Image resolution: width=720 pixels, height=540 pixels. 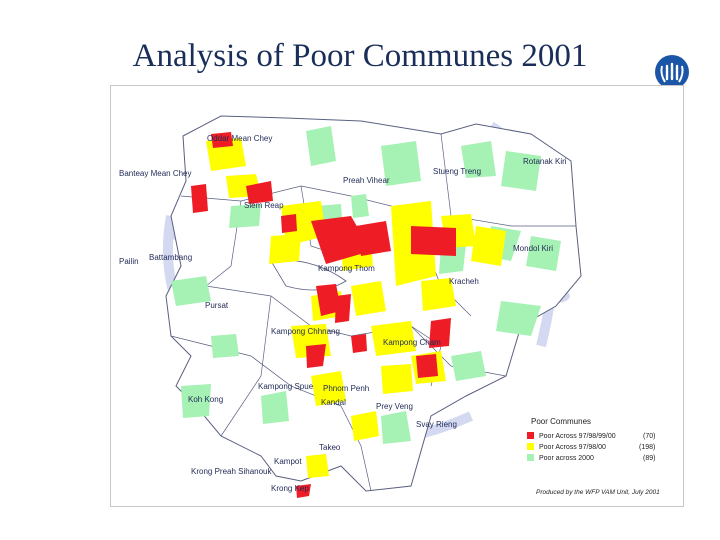 What do you see at coordinates (533, 248) in the screenshot?
I see `label-mondol-kiri: Mondol Kiri` at bounding box center [533, 248].